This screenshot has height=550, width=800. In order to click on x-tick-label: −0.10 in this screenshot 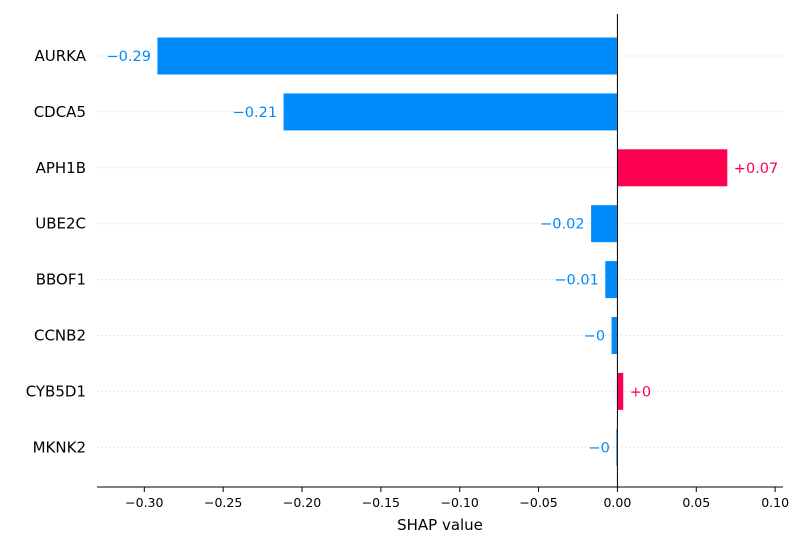, I will do `click(460, 502)`.